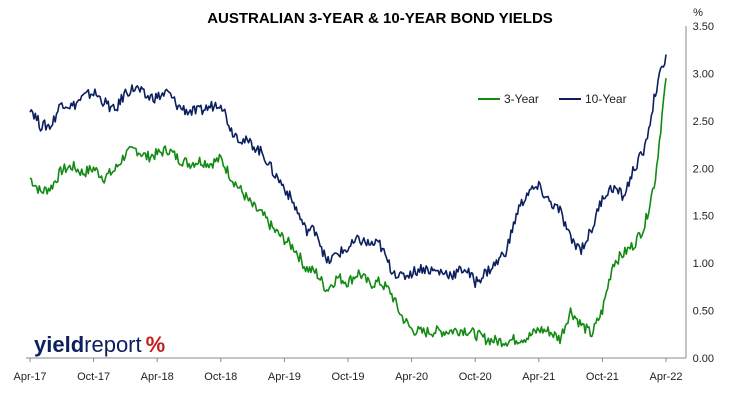 This screenshot has height=400, width=731. I want to click on logo-percent-symbol: %, so click(156, 344).